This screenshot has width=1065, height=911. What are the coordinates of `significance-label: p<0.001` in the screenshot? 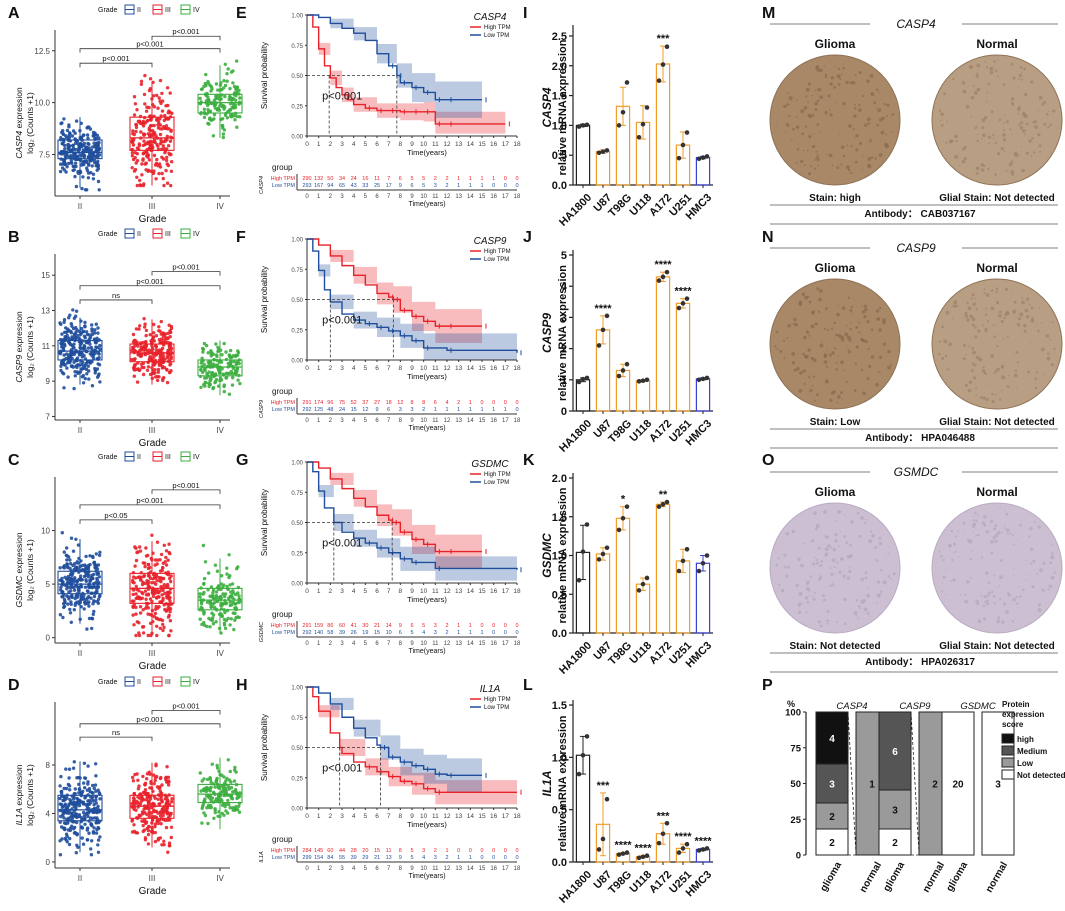 It's located at (149, 281).